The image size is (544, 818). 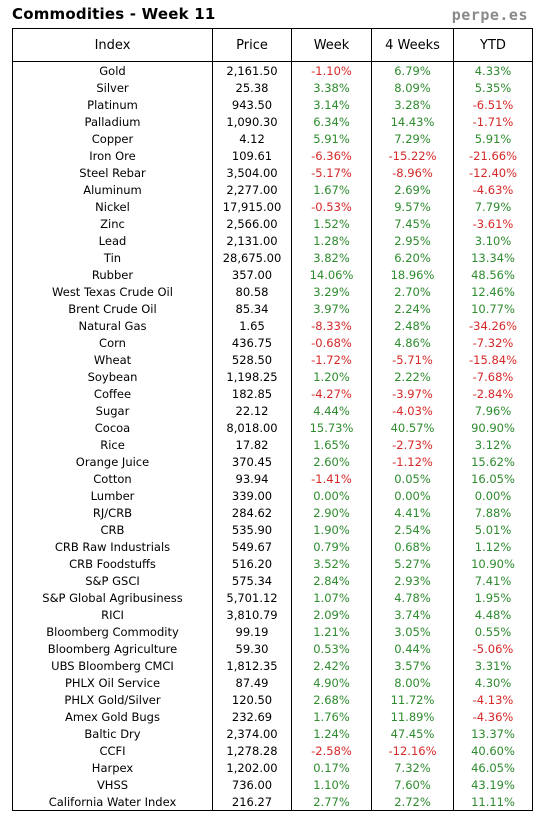 I want to click on week-change-cell: 0.17%, so click(x=331, y=767).